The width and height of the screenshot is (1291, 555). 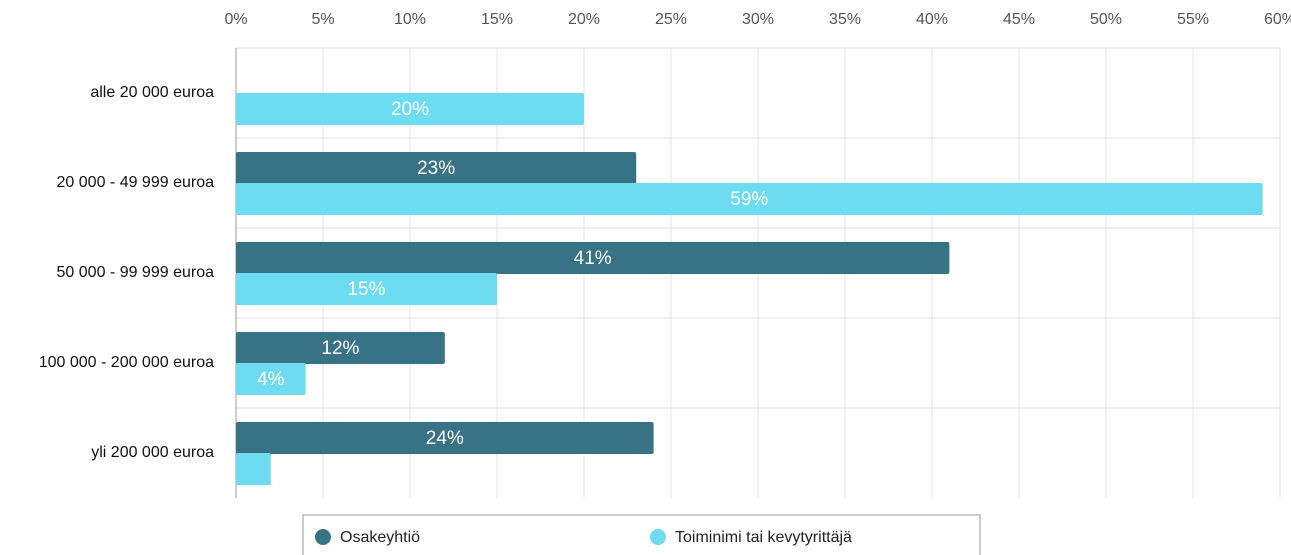 What do you see at coordinates (671, 19) in the screenshot?
I see `x-tick-label: 25%` at bounding box center [671, 19].